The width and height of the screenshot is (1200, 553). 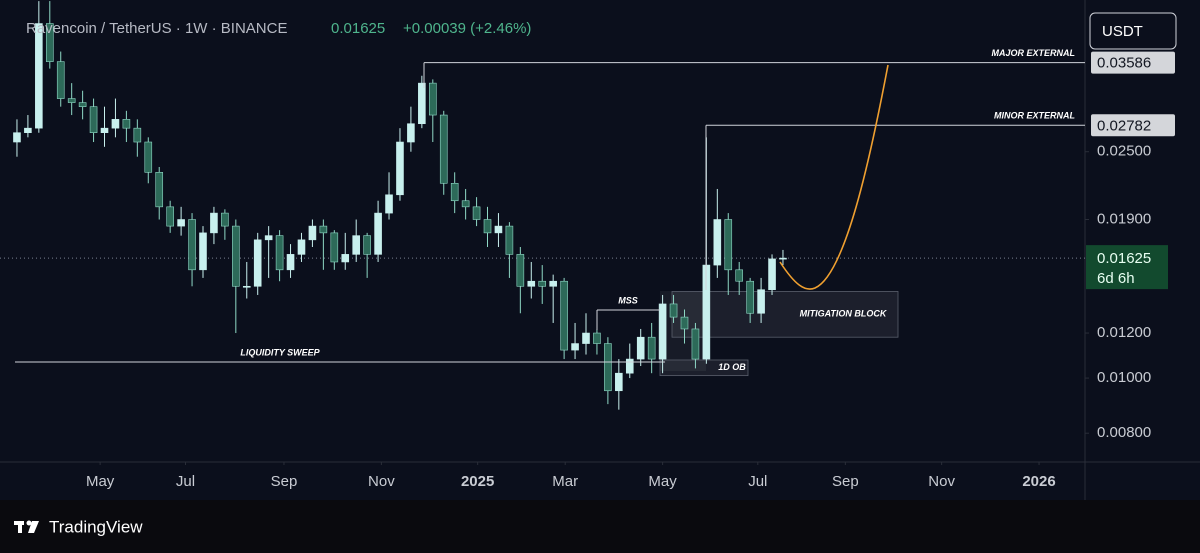 What do you see at coordinates (600, 526) in the screenshot?
I see `footer-bar` at bounding box center [600, 526].